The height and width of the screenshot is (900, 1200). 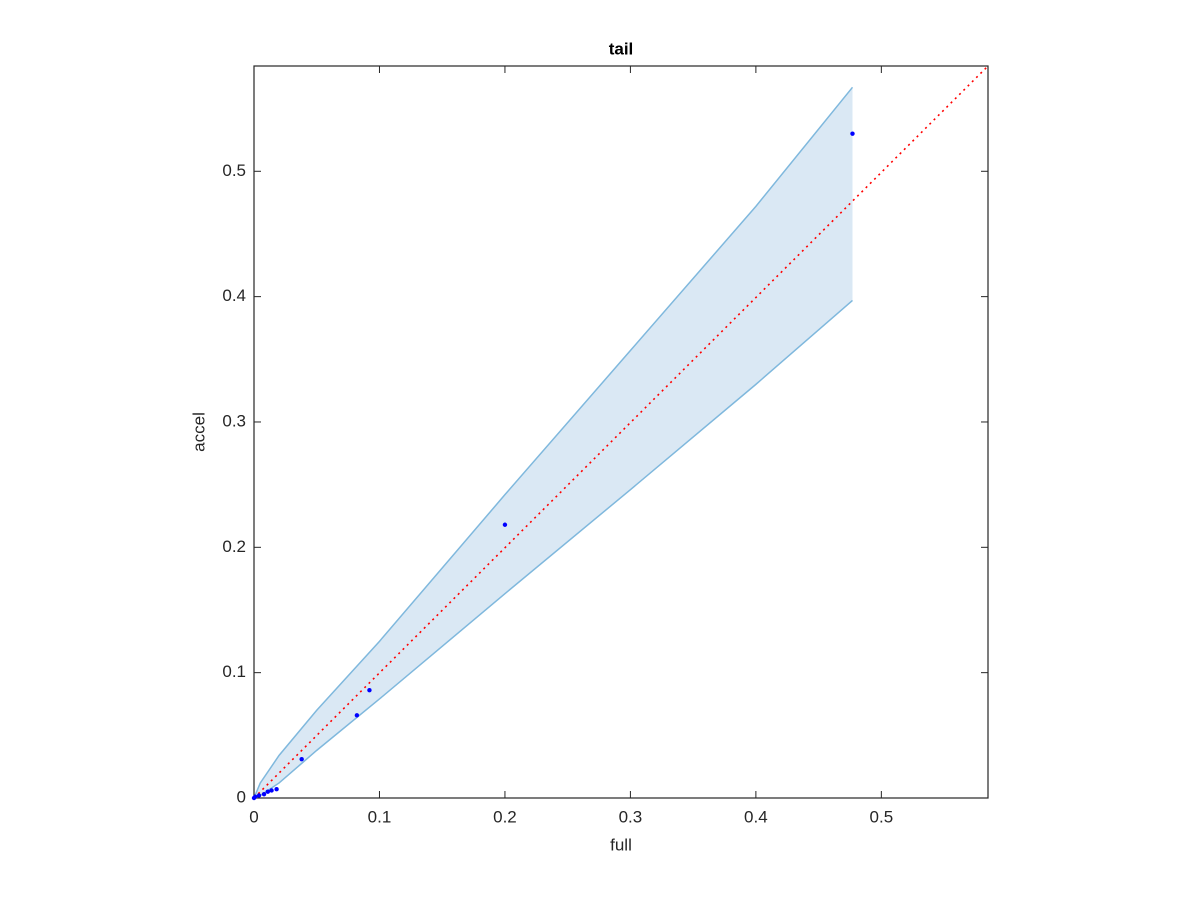 I want to click on y-tick-label: 0.1, so click(x=234, y=671).